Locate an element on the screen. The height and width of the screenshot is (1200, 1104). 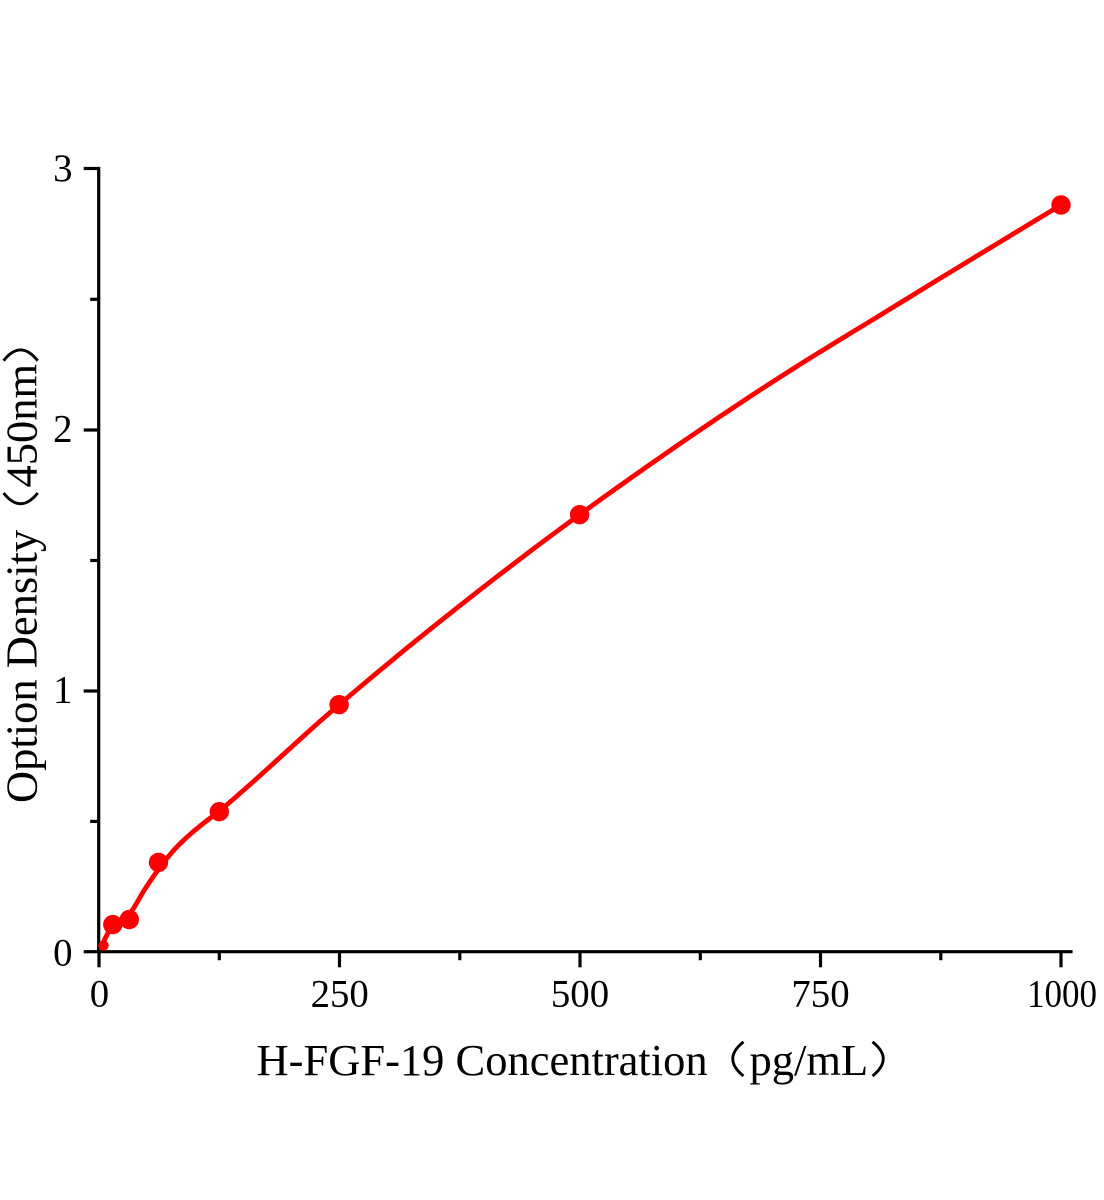
svg-text: Option Density is located at coordinates (23, 666).